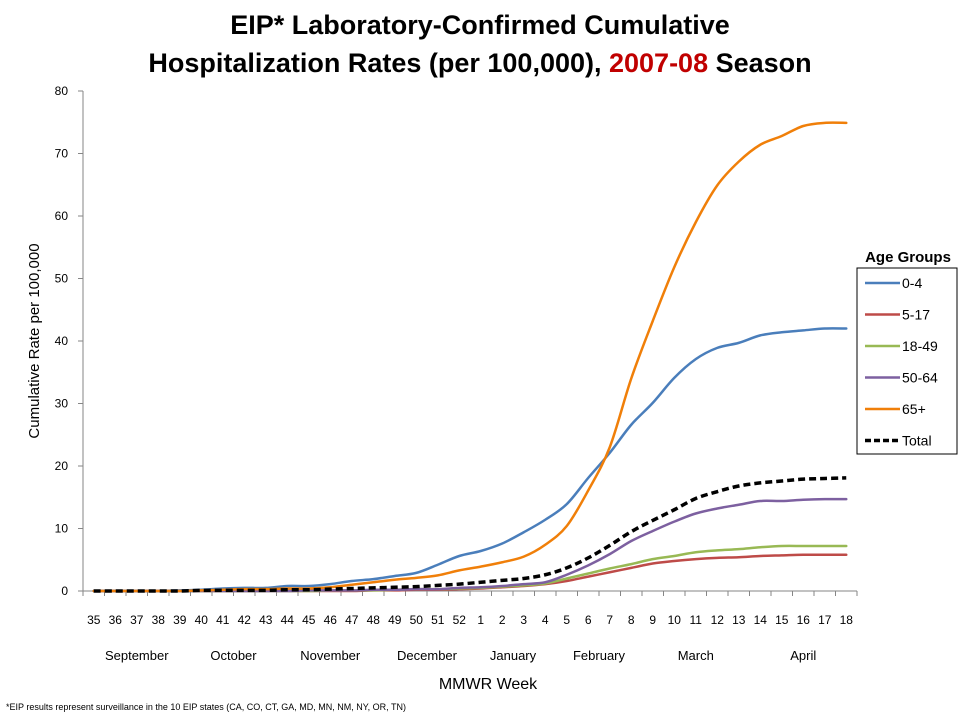 This screenshot has width=960, height=720. What do you see at coordinates (395, 620) in the screenshot?
I see `x-tick-label: 49` at bounding box center [395, 620].